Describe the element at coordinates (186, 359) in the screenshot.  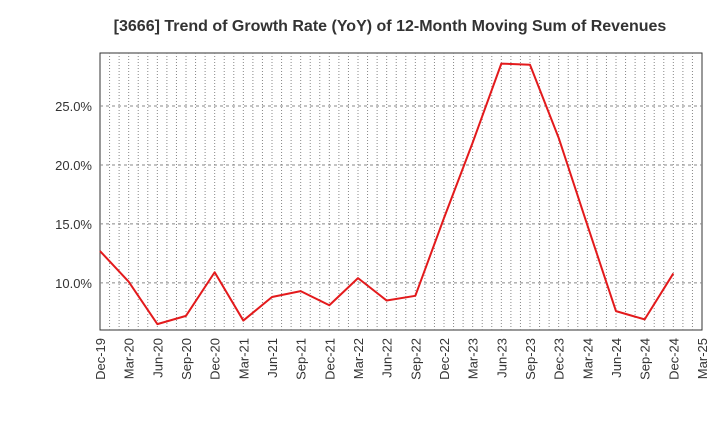
I see `x-tick-label: Sep-20` at that location.